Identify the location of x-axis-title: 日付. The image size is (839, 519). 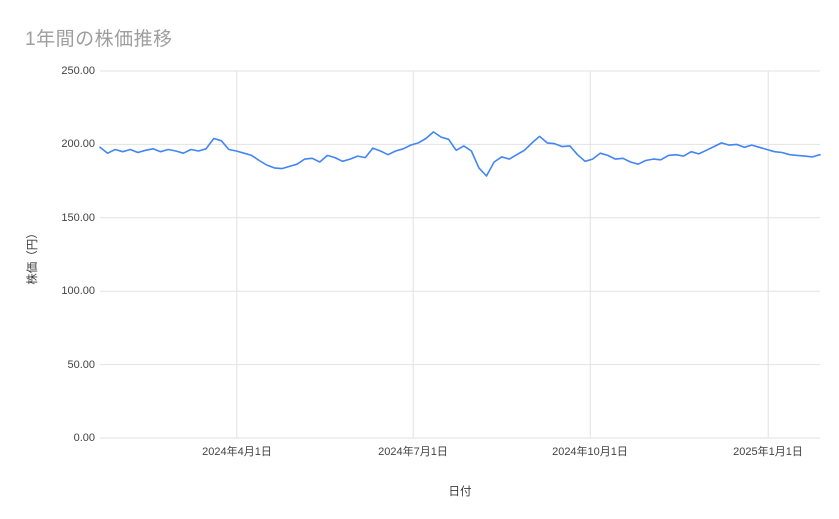
(460, 492).